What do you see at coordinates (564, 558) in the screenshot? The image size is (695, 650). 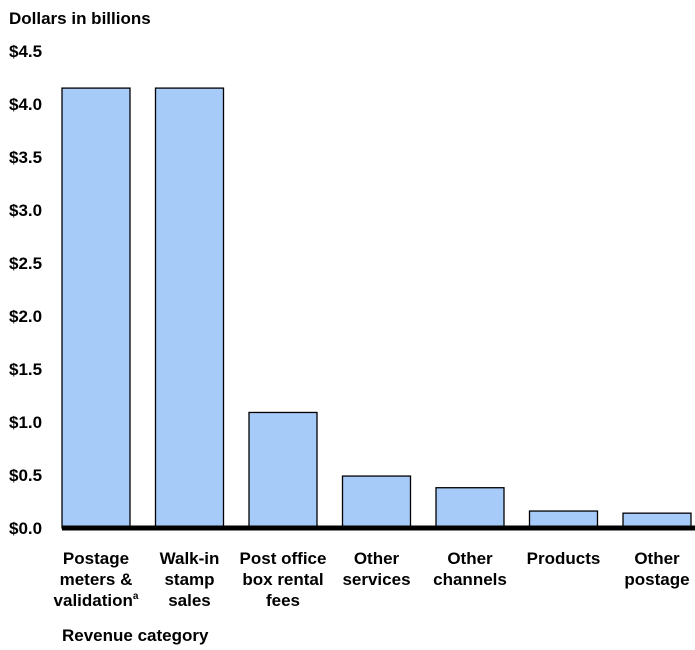 I see `x-tick-label: Products` at bounding box center [564, 558].